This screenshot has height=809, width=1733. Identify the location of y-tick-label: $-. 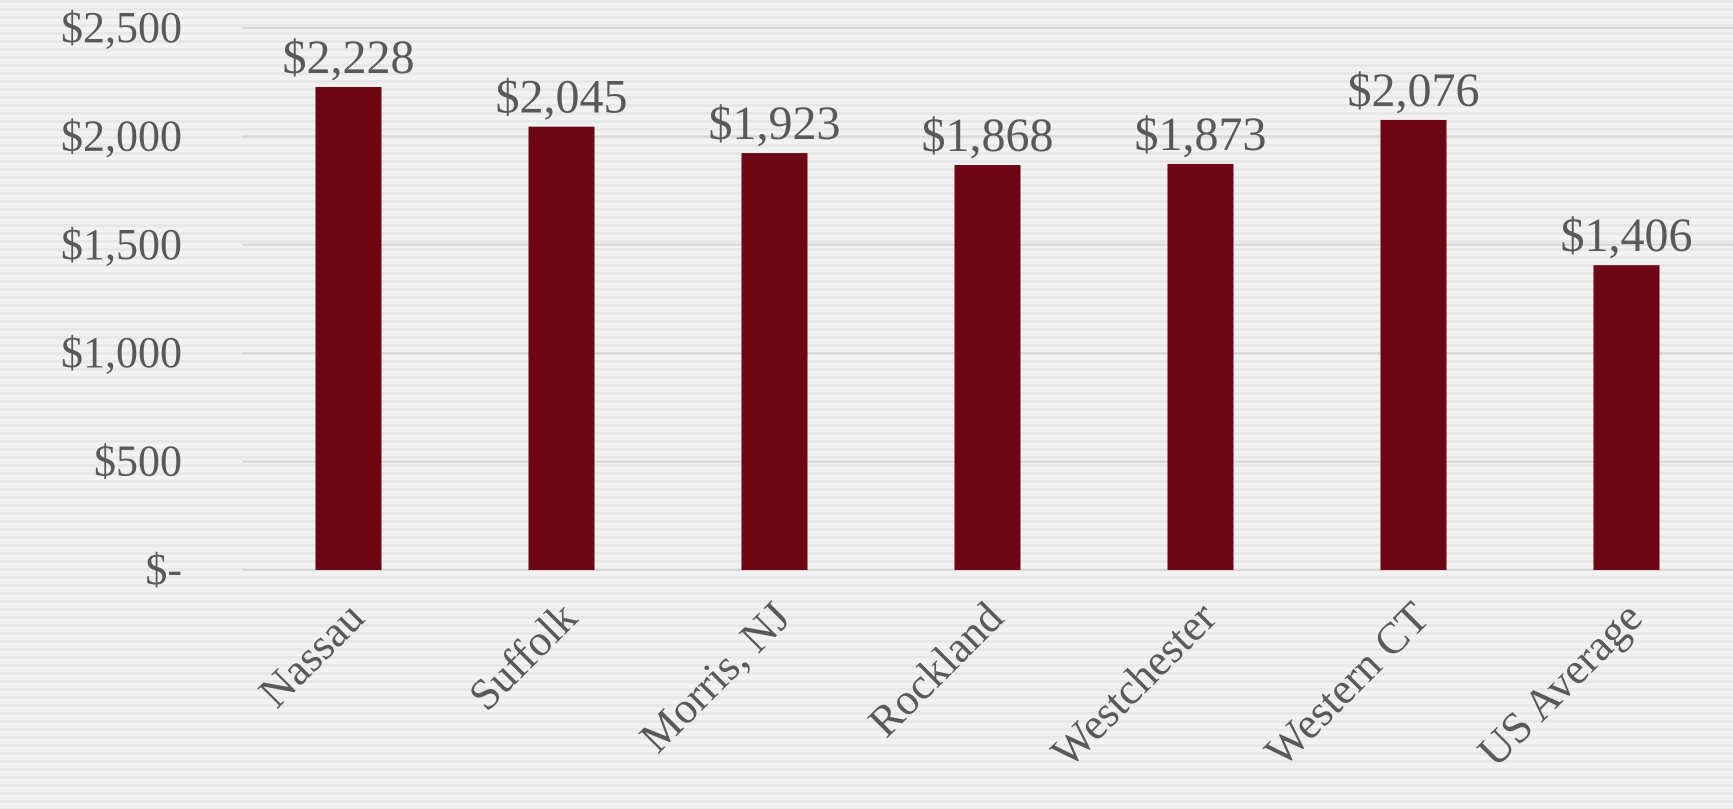
(163, 569).